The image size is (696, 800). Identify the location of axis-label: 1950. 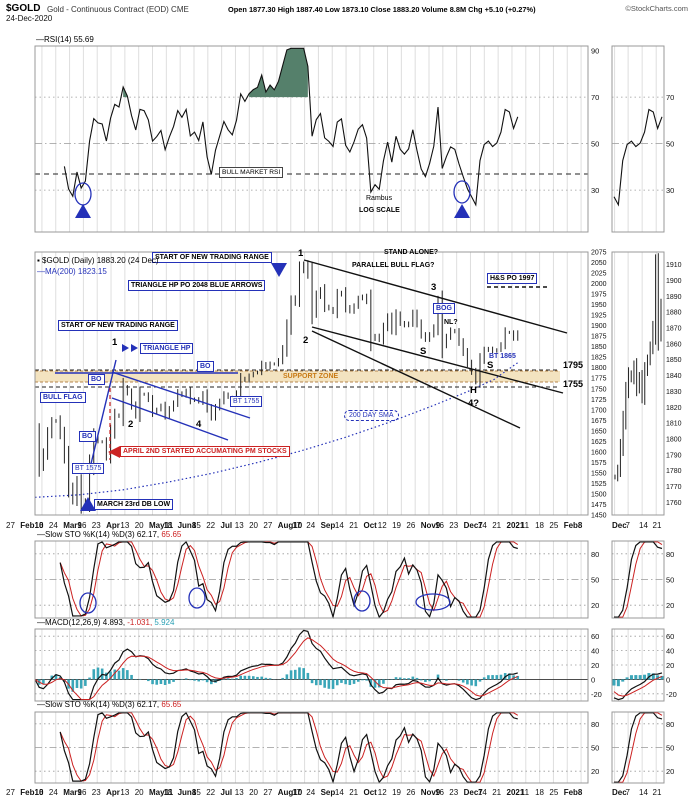
(599, 305).